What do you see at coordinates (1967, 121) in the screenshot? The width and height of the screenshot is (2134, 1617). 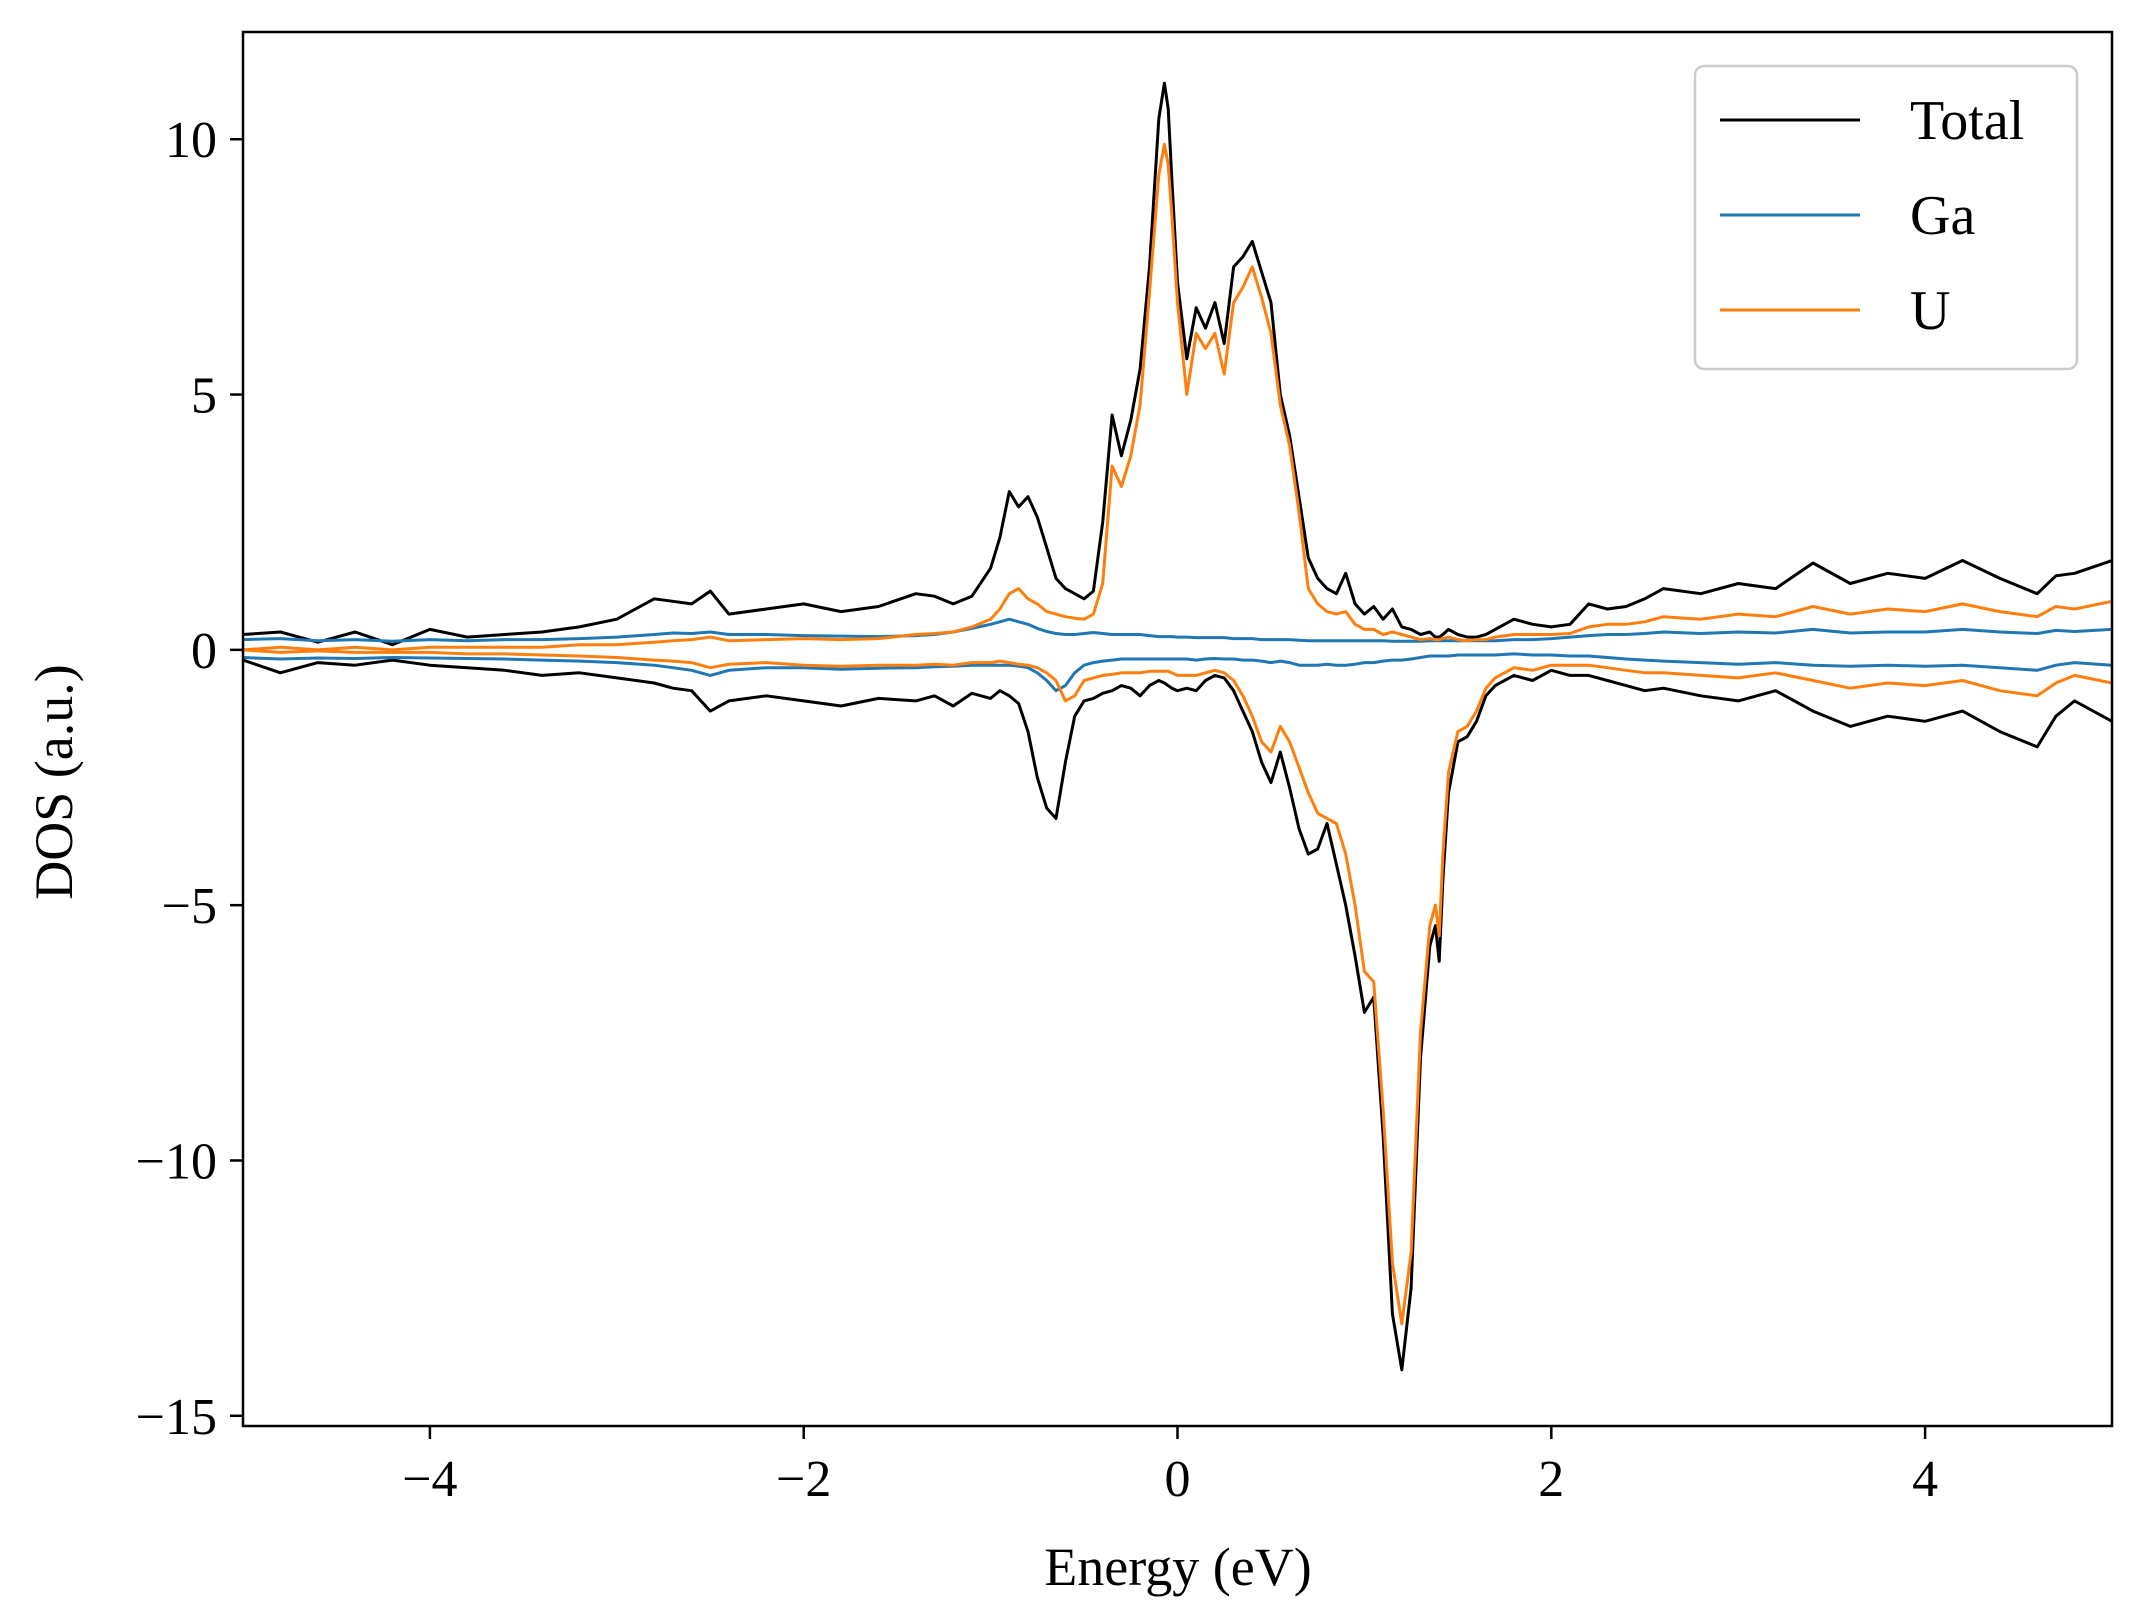 I see `legend-label-total: Total` at bounding box center [1967, 121].